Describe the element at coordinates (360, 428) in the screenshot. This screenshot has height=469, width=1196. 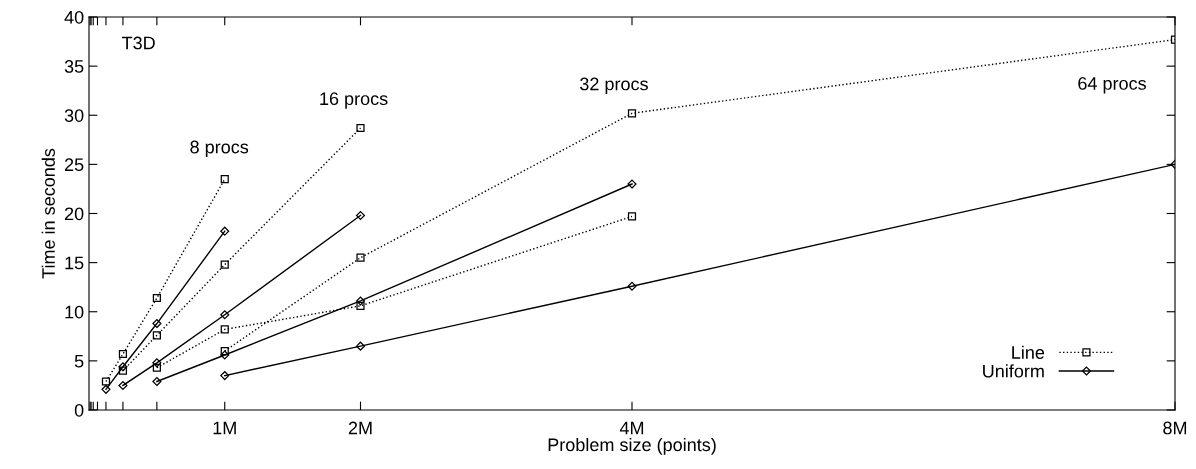
I see `x-tick-label: 2M` at that location.